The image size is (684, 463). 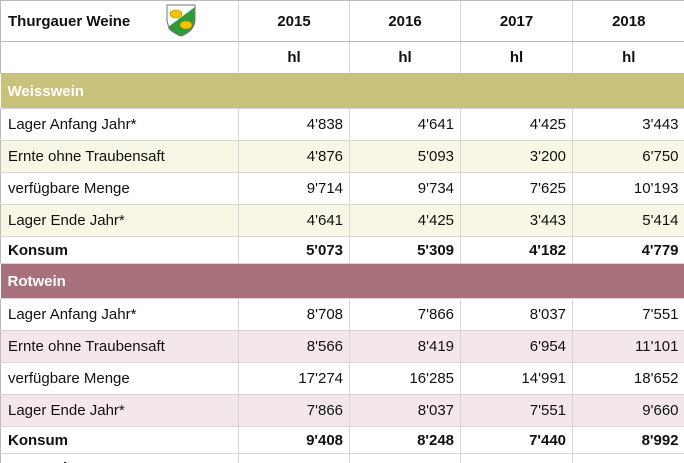 I want to click on value-cell: 9'734, so click(x=405, y=188).